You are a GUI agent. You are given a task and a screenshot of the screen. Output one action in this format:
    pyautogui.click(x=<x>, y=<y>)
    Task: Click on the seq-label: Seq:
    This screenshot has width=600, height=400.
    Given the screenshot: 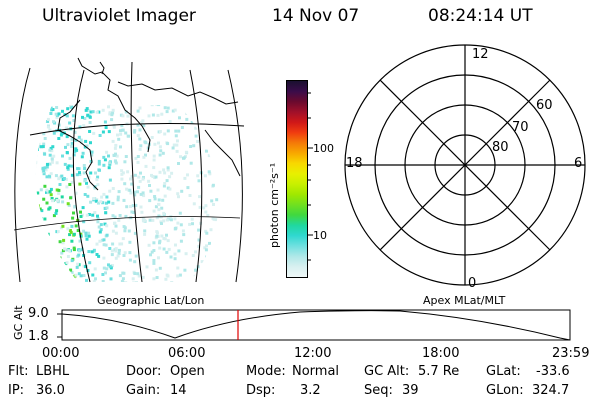 What is the action you would take?
    pyautogui.click(x=378, y=390)
    